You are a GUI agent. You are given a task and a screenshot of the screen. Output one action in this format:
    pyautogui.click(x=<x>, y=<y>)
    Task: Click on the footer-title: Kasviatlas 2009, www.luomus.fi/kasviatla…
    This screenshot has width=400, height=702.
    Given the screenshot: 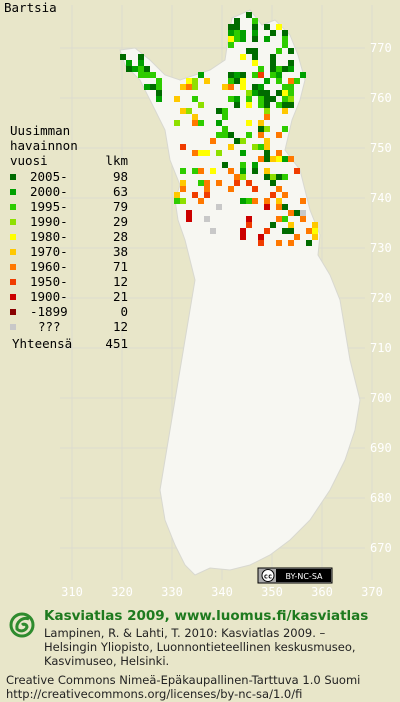 What is the action you would take?
    pyautogui.click(x=206, y=616)
    